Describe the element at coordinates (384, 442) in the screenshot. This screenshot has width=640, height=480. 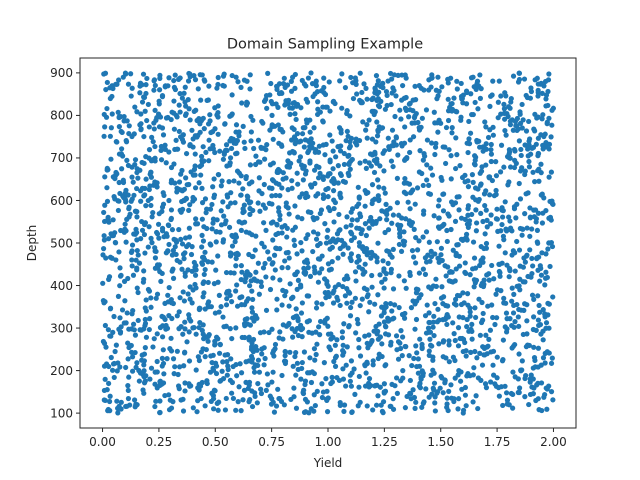
I see `x-tick-label: 1.25` at that location.